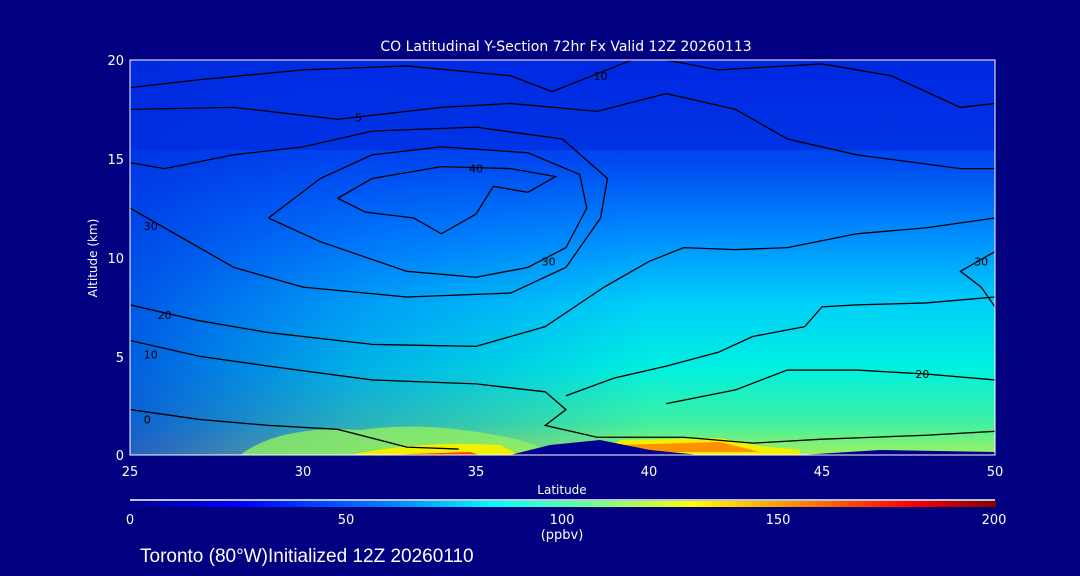  Describe the element at coordinates (690, 447) in the screenshot. I see `field-surface-orange` at that location.